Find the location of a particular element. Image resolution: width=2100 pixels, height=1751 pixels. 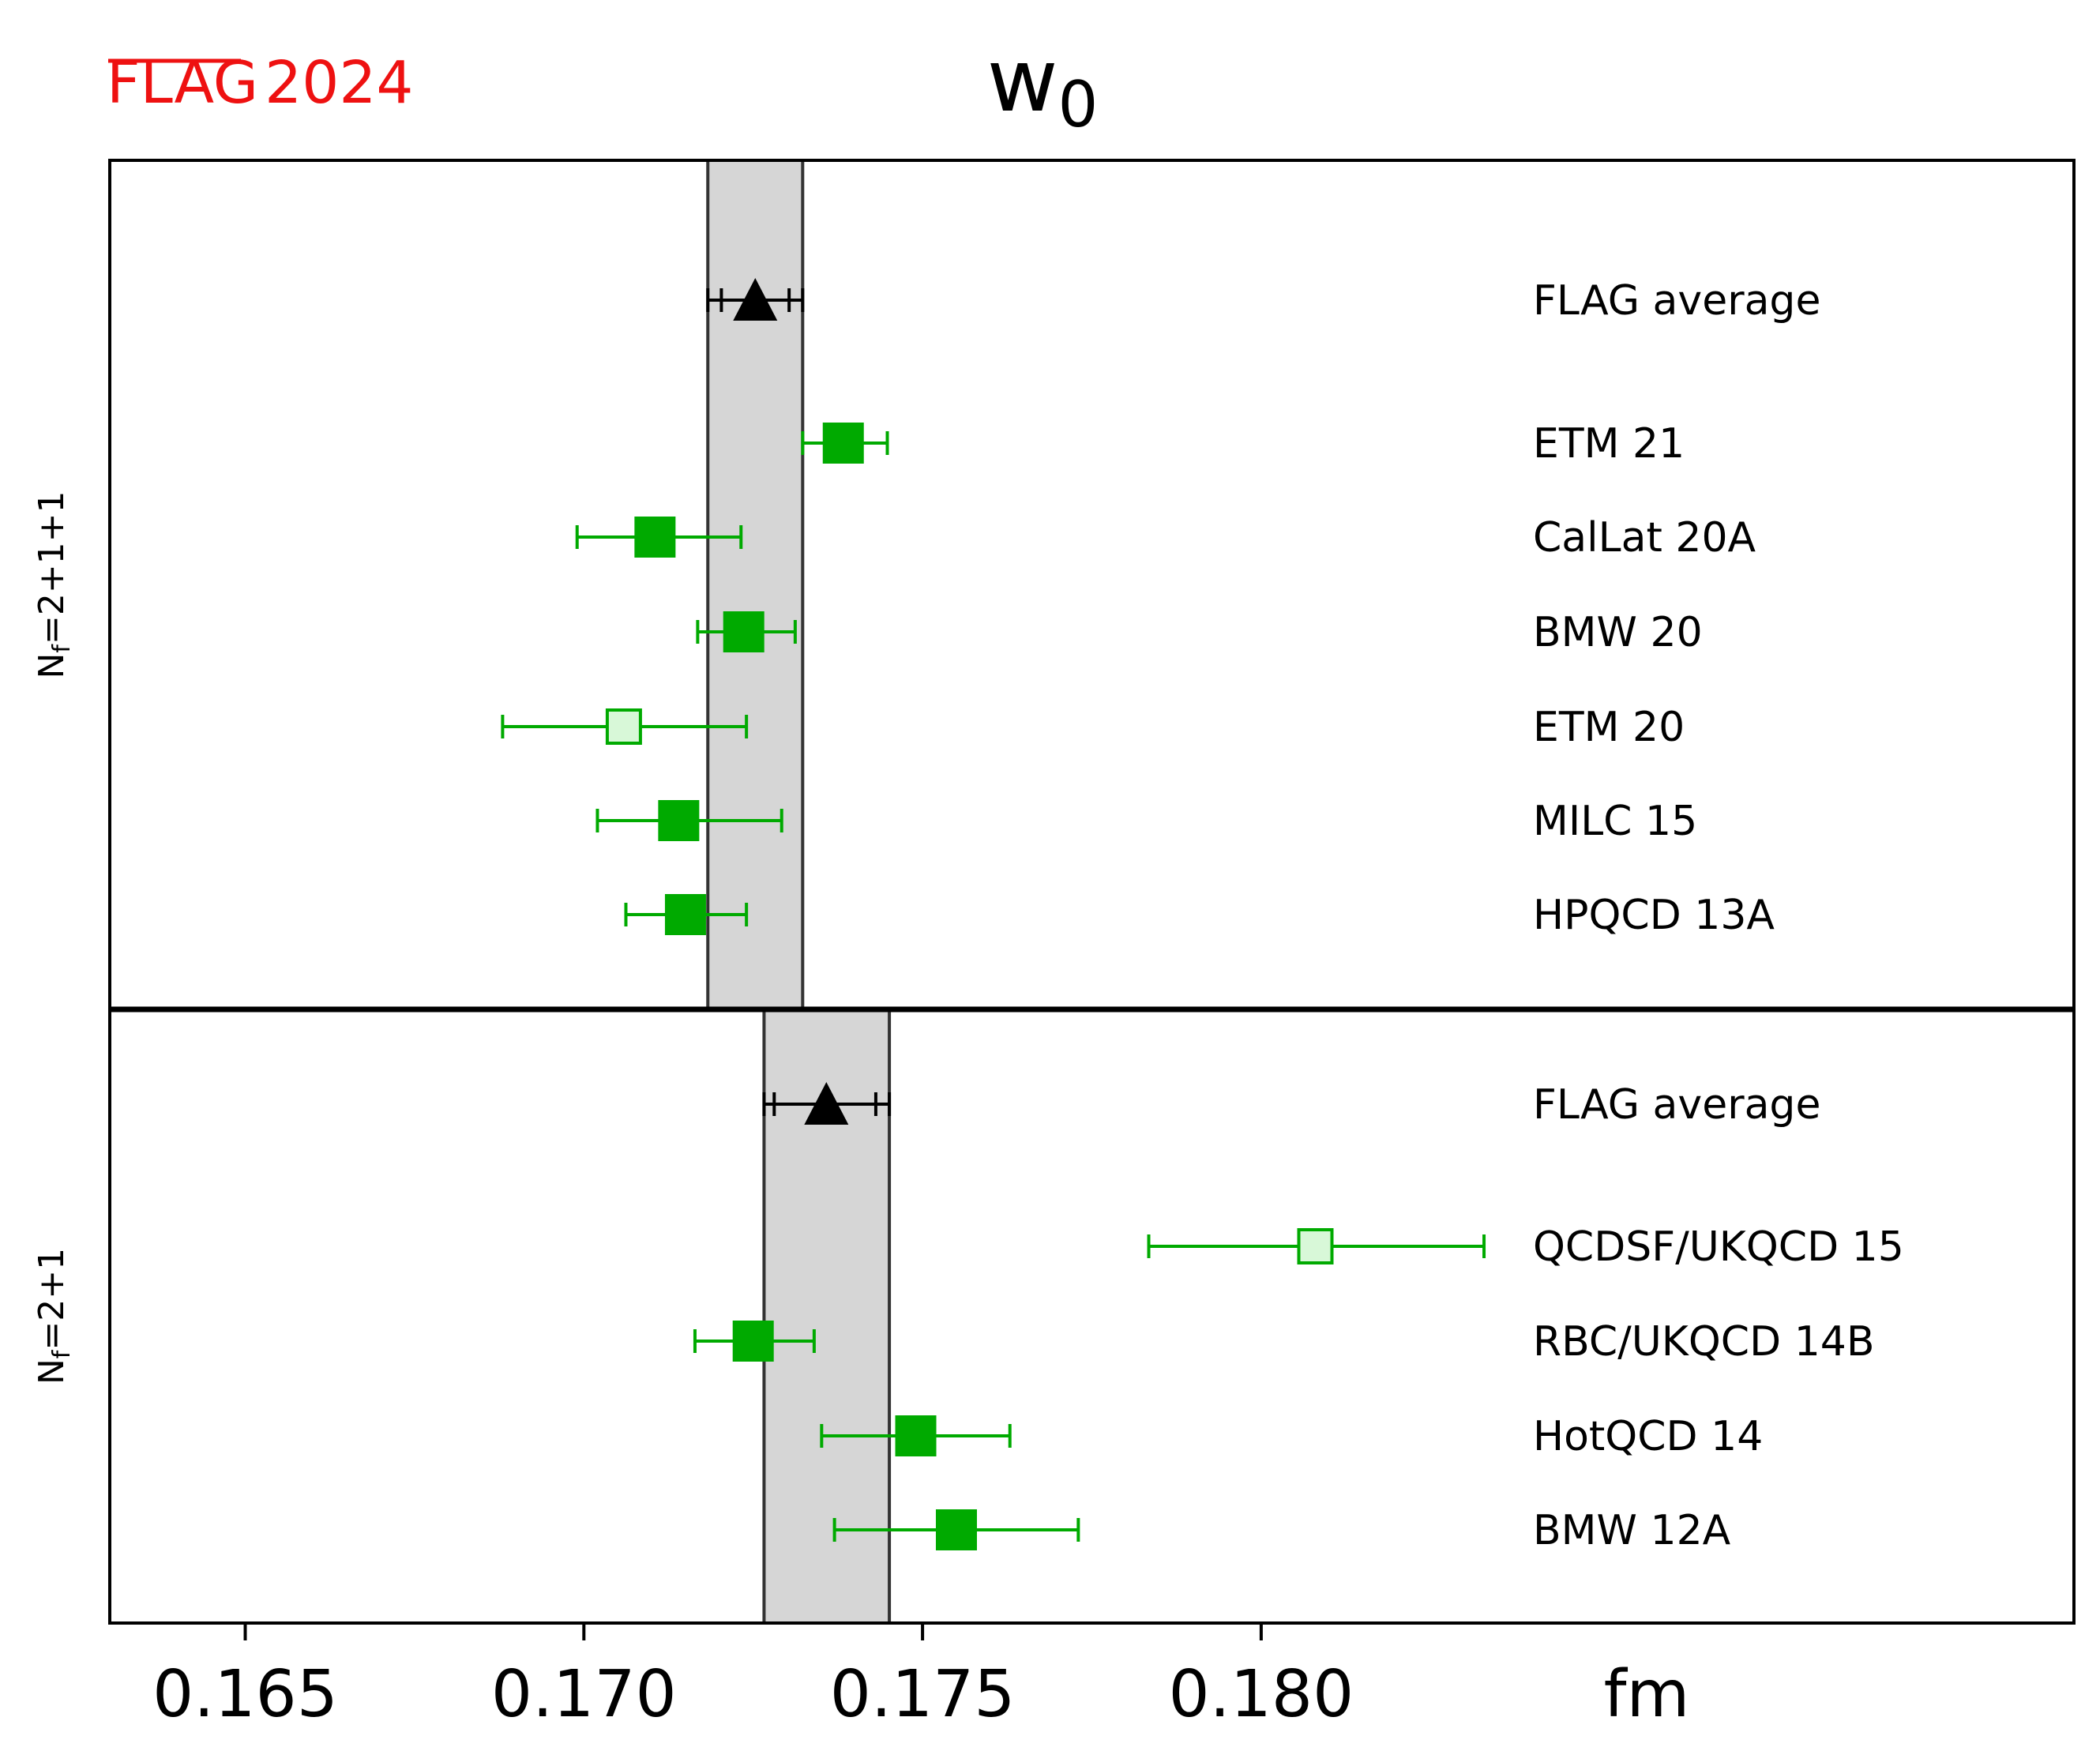

panel-label-rest: =2+1+1 is located at coordinates (52, 567).